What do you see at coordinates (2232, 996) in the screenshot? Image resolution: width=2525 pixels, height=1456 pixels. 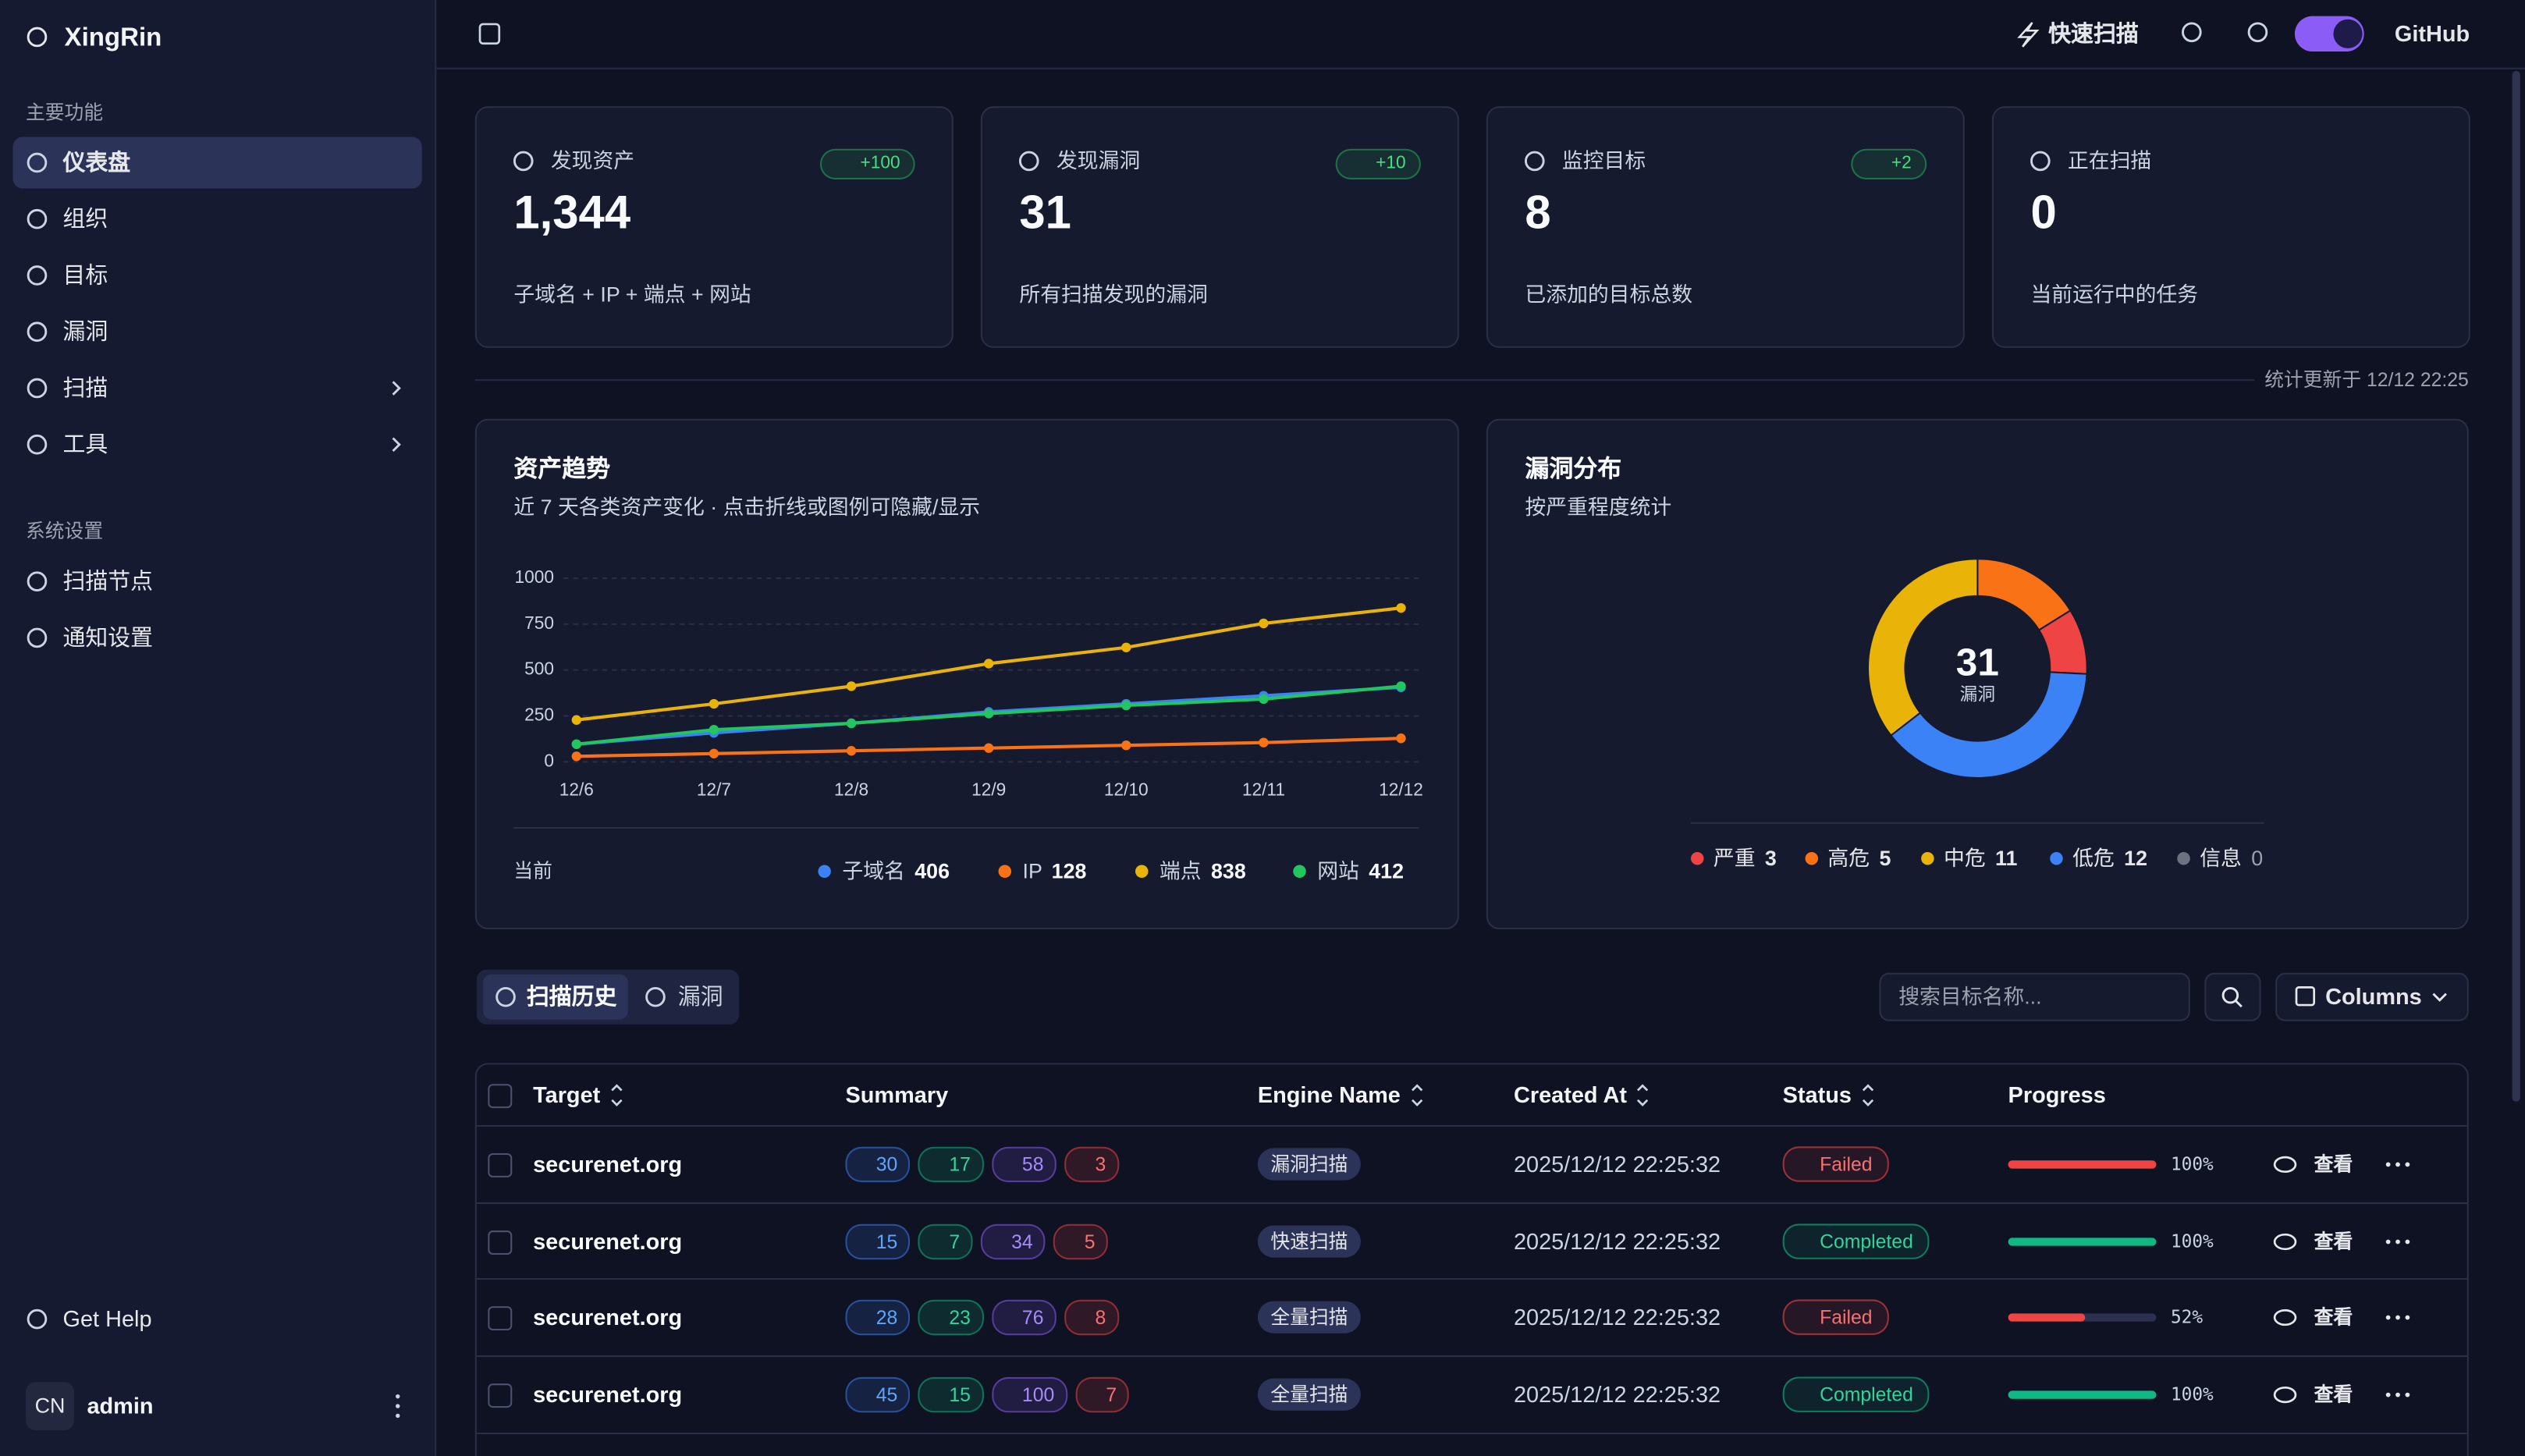 I see `search-button` at bounding box center [2232, 996].